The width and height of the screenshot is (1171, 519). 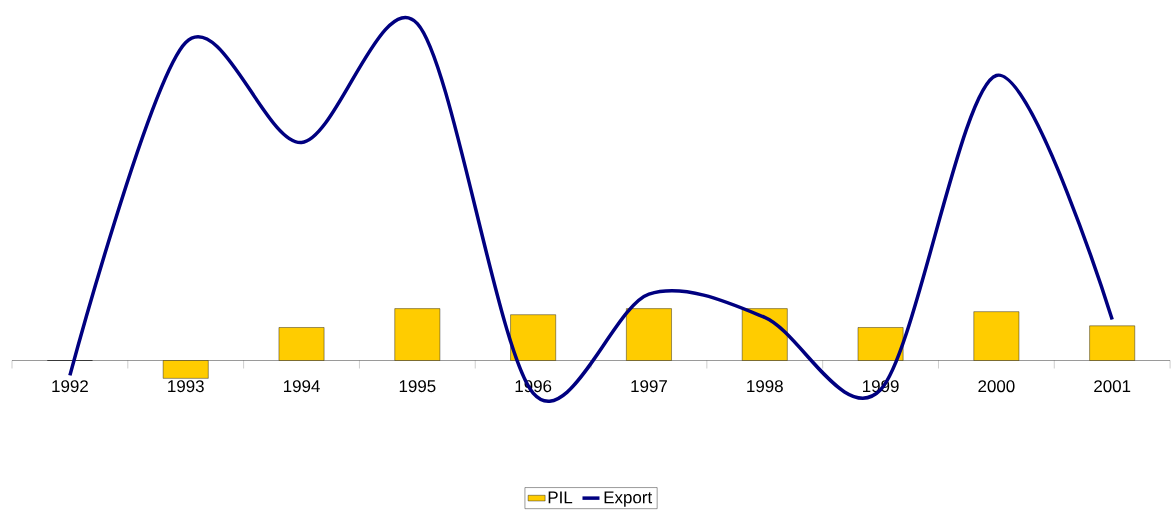 What do you see at coordinates (301, 386) in the screenshot?
I see `x-tick-label: 1994` at bounding box center [301, 386].